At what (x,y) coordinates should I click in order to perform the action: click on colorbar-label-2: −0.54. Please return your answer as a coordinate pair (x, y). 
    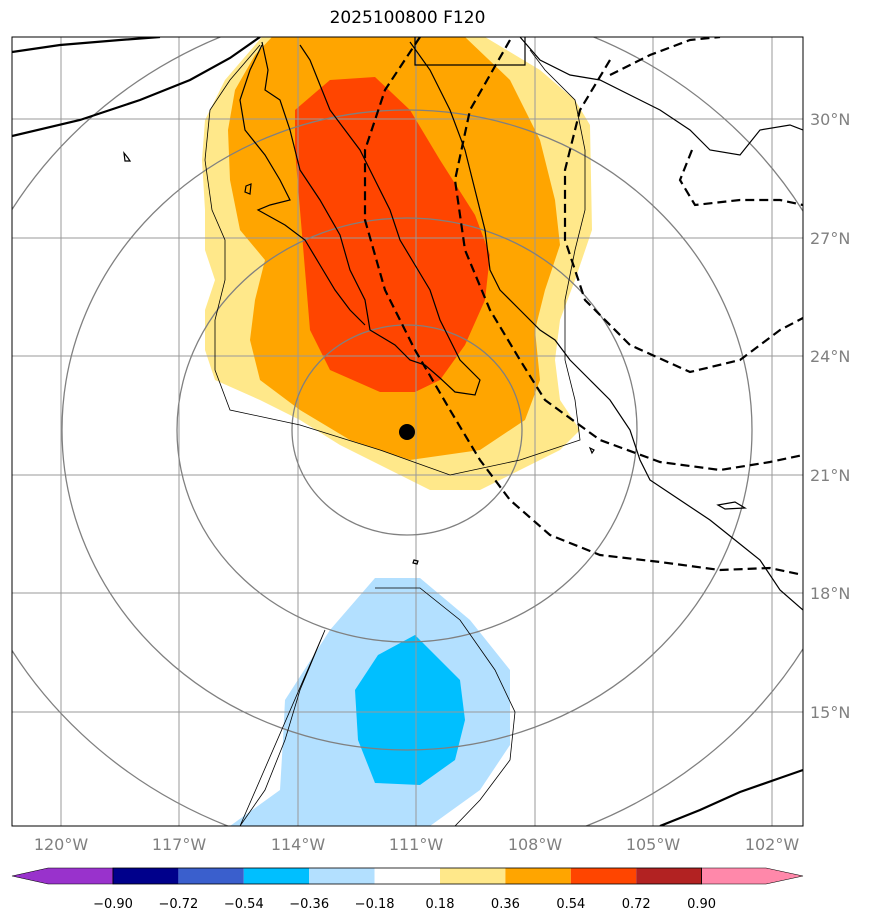
    Looking at the image, I should click on (244, 904).